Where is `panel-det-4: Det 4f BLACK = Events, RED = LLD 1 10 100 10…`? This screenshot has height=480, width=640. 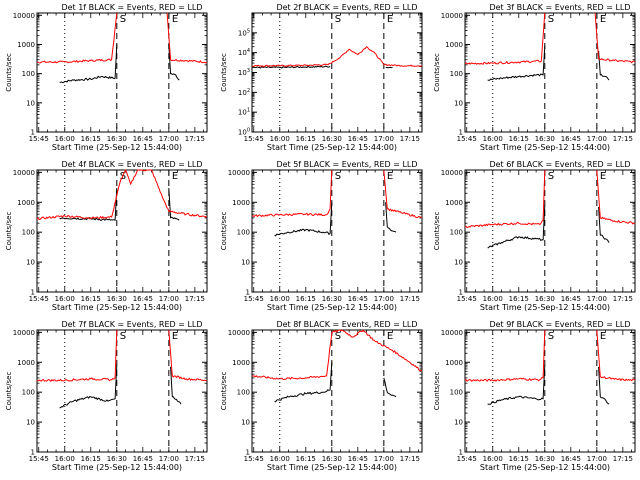
panel-det-4: Det 4f BLACK = Events, RED = LLD 1 10 100 10… is located at coordinates (106, 236).